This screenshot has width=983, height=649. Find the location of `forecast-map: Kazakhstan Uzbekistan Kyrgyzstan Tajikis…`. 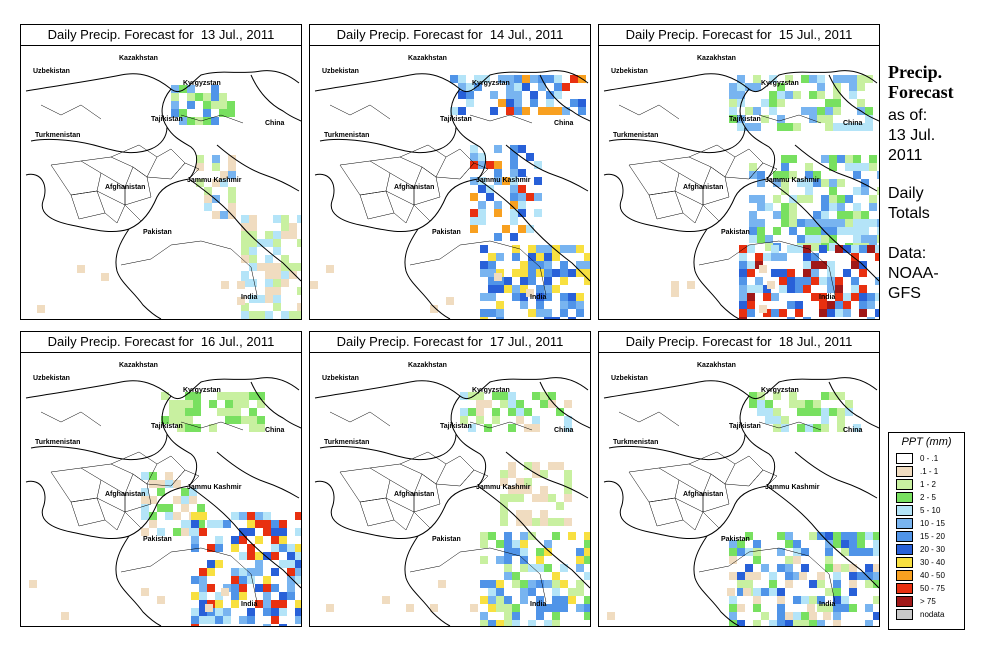

forecast-map: Kazakhstan Uzbekistan Kyrgyzstan Tajikis… is located at coordinates (163, 187).